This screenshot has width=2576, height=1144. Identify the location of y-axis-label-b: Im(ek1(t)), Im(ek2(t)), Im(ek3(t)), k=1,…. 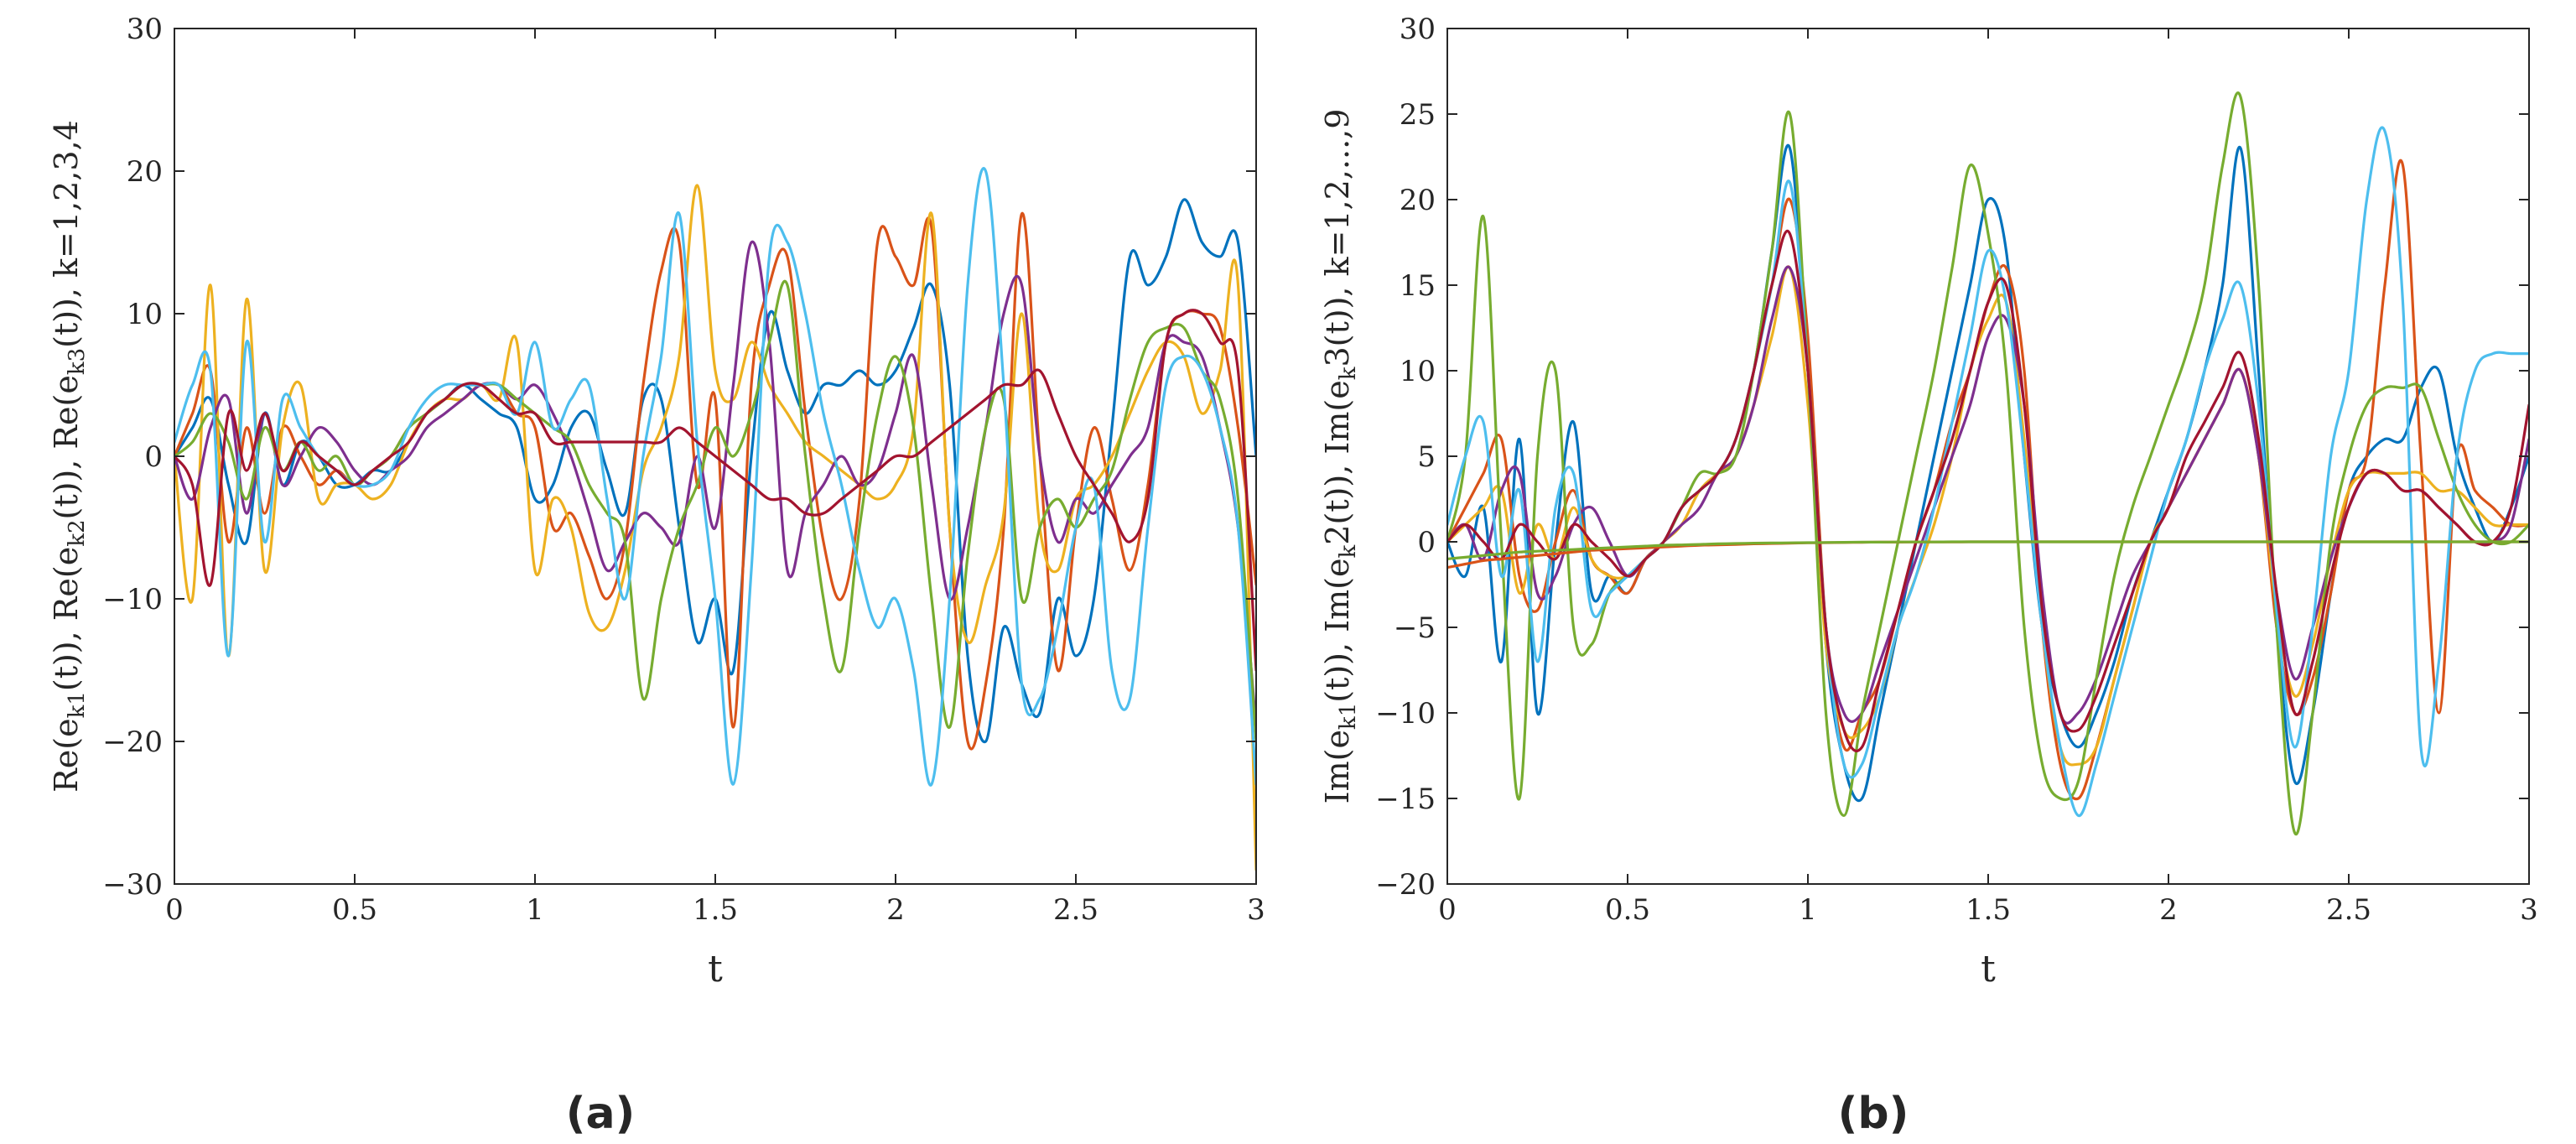
(1340, 456).